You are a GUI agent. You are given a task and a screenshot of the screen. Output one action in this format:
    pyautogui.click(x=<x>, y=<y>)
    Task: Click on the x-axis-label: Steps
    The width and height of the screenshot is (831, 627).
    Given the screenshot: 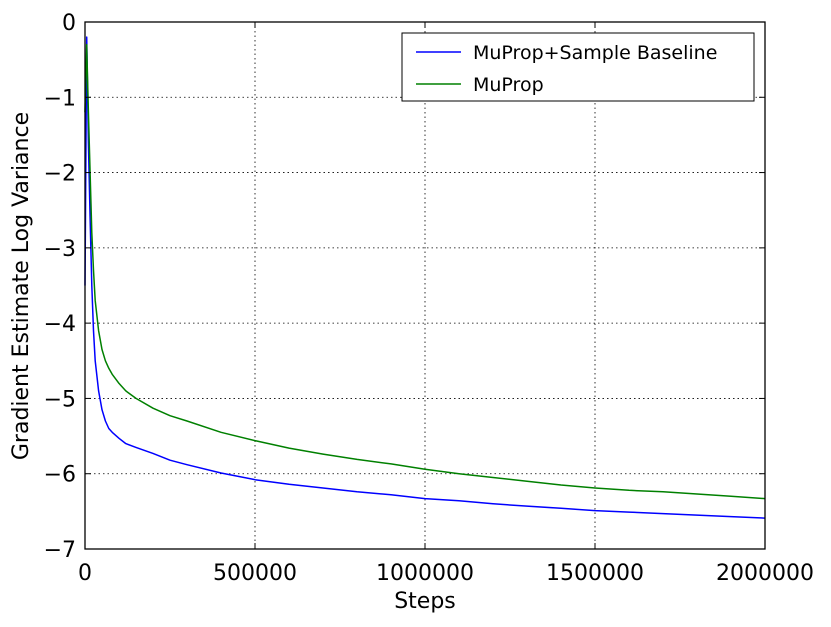 What is the action you would take?
    pyautogui.click(x=425, y=601)
    